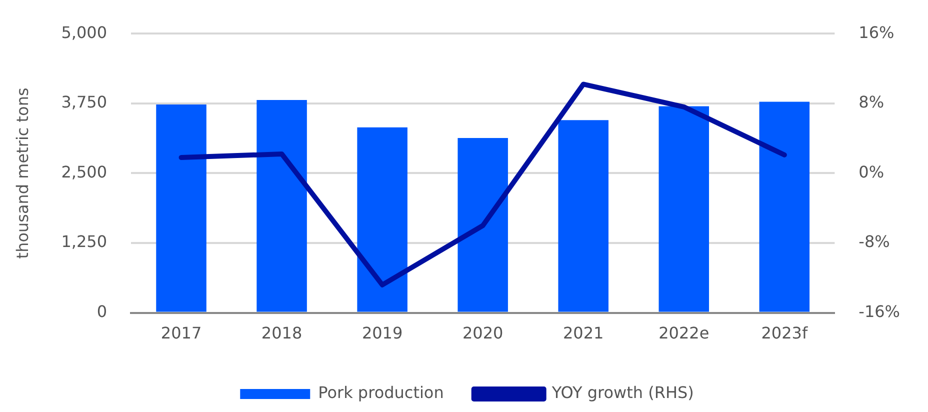  What do you see at coordinates (382, 333) in the screenshot?
I see `x-tick-label: 2019` at bounding box center [382, 333].